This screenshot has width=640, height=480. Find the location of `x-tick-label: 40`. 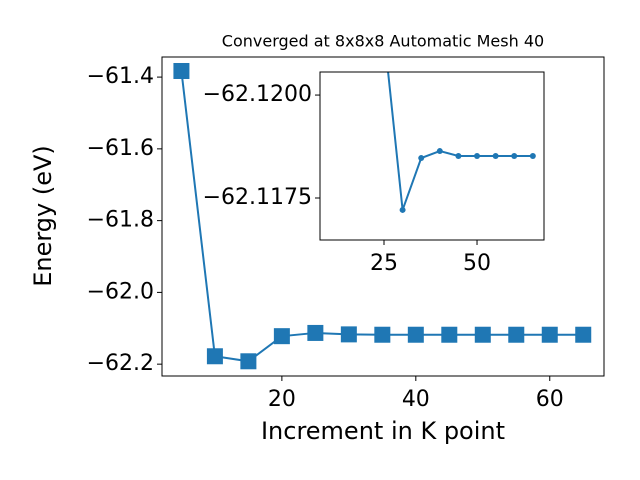

x-tick-label: 40 is located at coordinates (416, 399).